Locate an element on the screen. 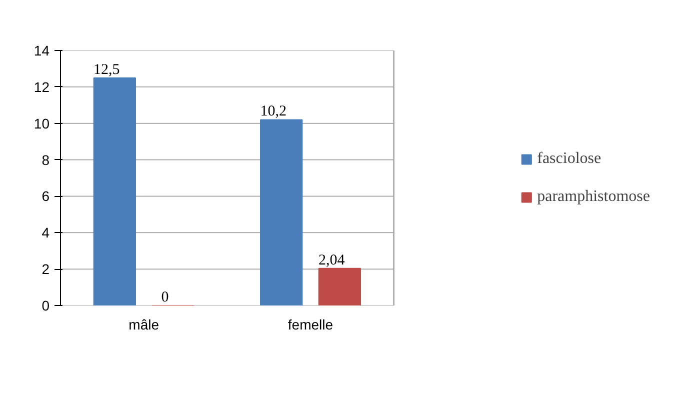 This screenshot has height=418, width=699. y-tick-label: 14 is located at coordinates (42, 50).